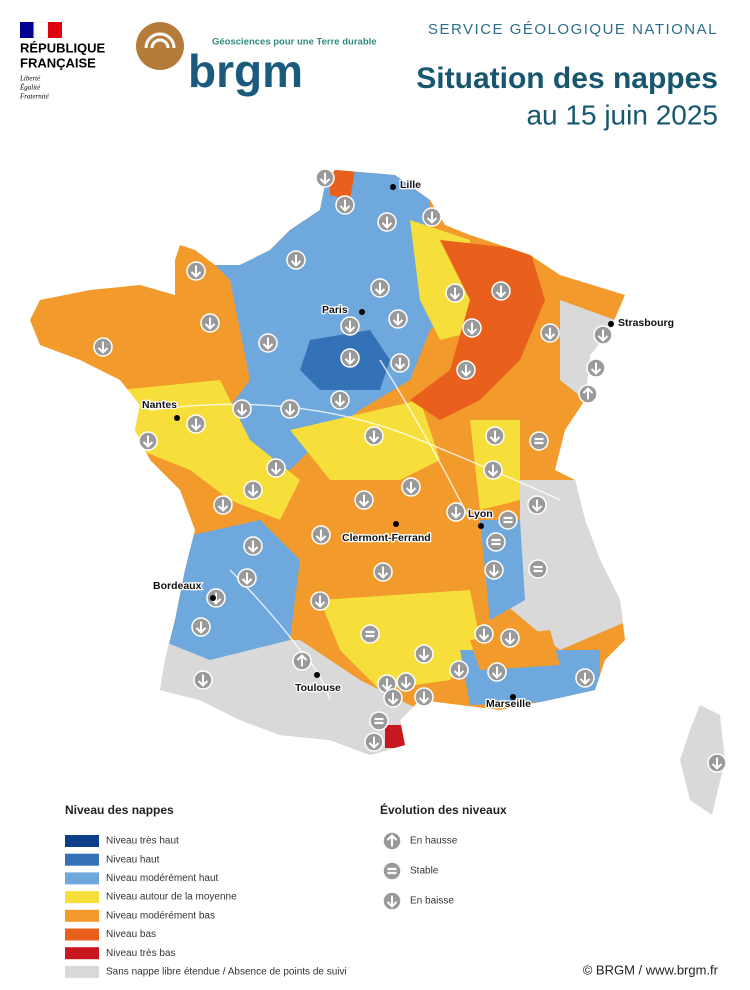 This screenshot has height=990, width=750. Describe the element at coordinates (140, 953) in the screenshot. I see `legend-label: Niveau très bas` at that location.